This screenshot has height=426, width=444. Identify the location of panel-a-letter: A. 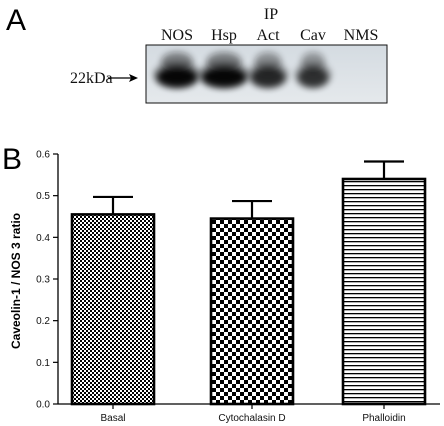
(16, 20).